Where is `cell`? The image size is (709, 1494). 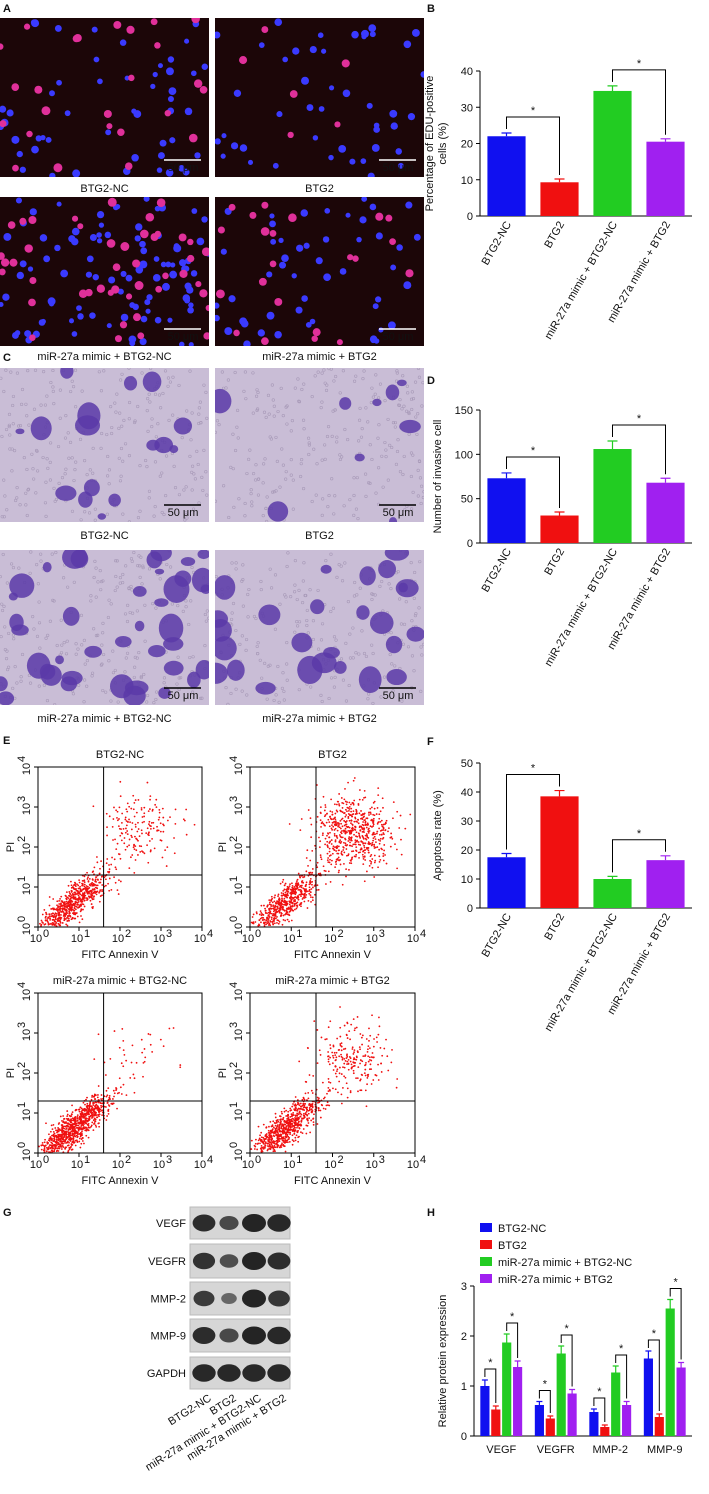 cell is located at coordinates (80, 559).